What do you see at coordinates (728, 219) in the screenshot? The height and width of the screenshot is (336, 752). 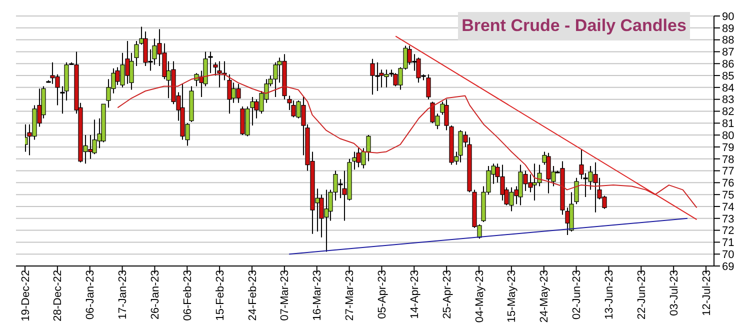 I see `y-tick-label: 73` at bounding box center [728, 219].